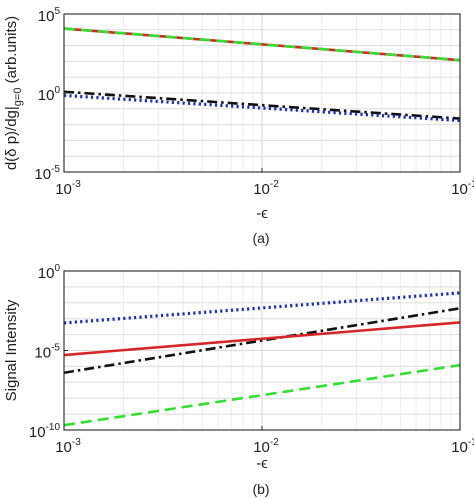 This screenshot has height=498, width=474. I want to click on series-line-solid, so click(262, 339).